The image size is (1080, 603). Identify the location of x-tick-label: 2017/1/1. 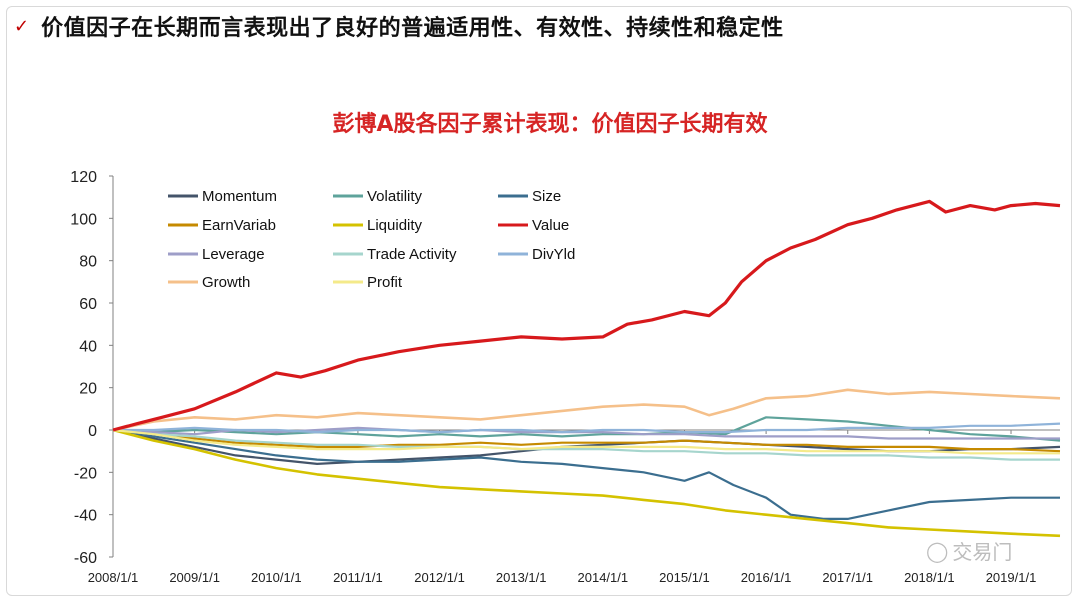
(847, 577).